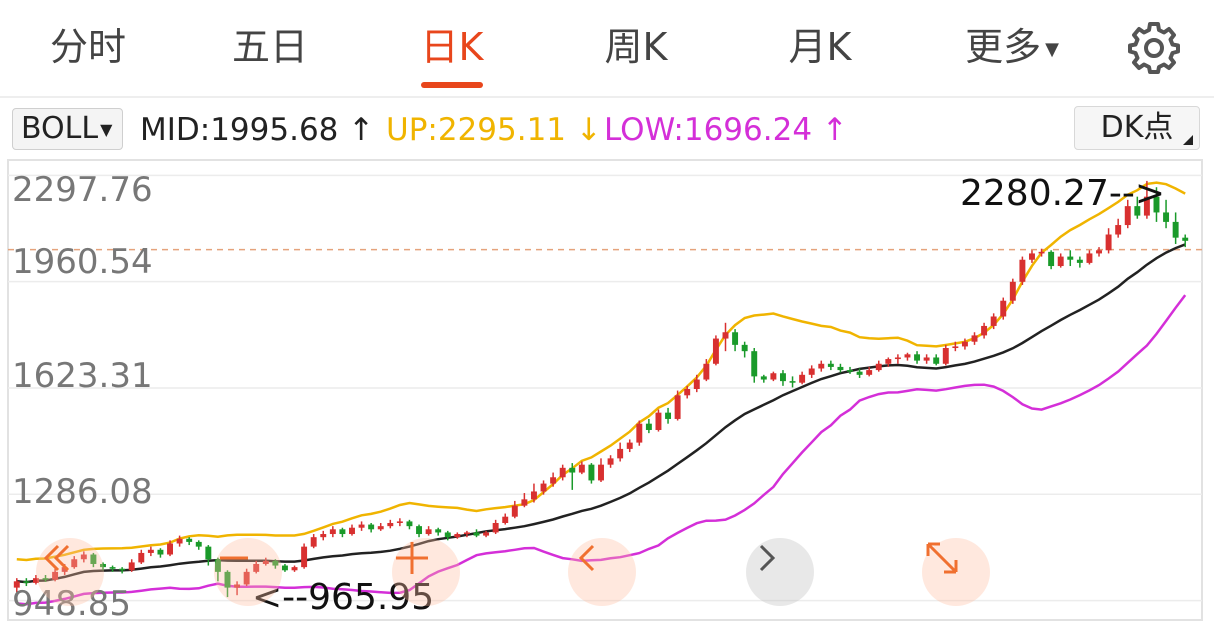 This screenshot has width=1214, height=626. What do you see at coordinates (257, 130) in the screenshot?
I see `boll-mid-value: MID:1995.68 ↑` at bounding box center [257, 130].